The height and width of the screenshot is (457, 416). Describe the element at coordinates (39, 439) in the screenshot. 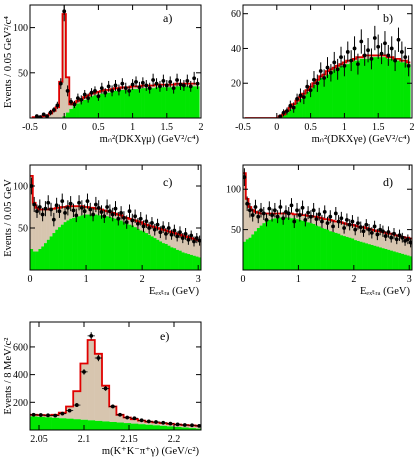

I see `x-tick-label: 2.05` at that location.